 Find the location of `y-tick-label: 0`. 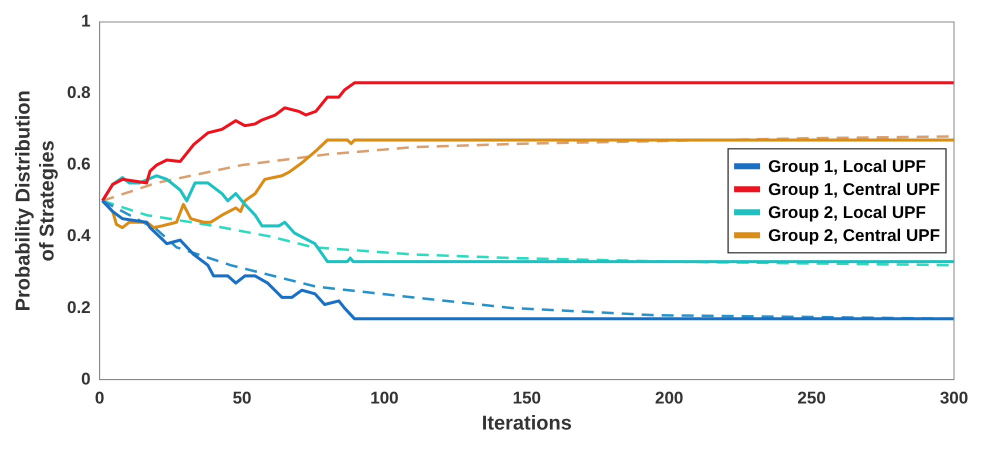

y-tick-label: 0 is located at coordinates (86, 378).